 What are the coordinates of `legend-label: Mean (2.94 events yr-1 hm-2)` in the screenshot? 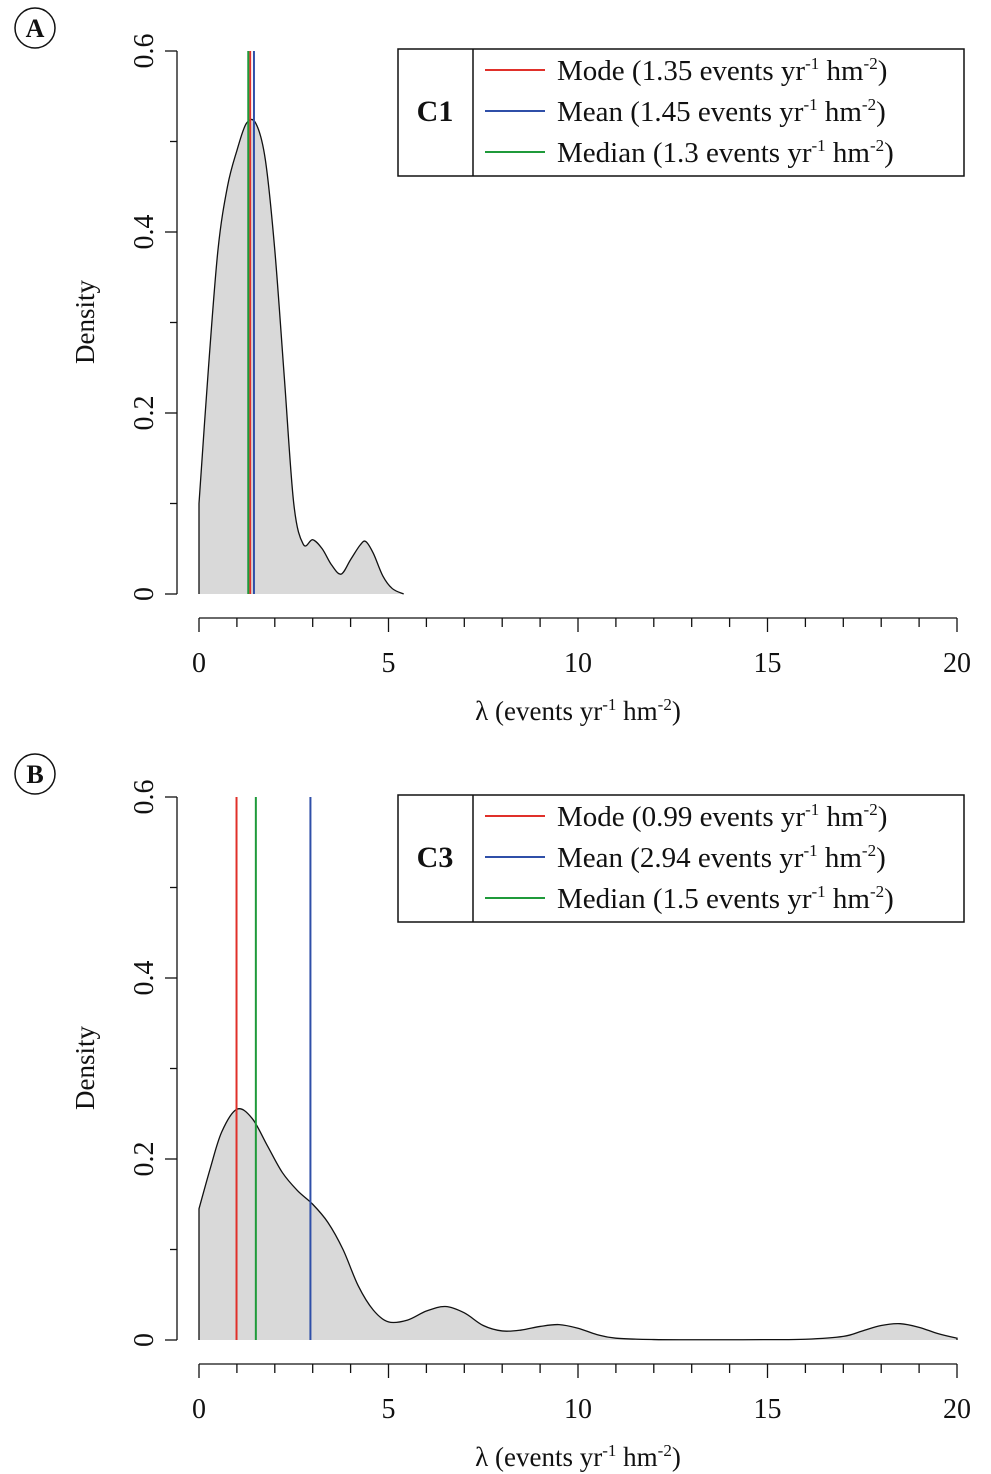 It's located at (721, 857).